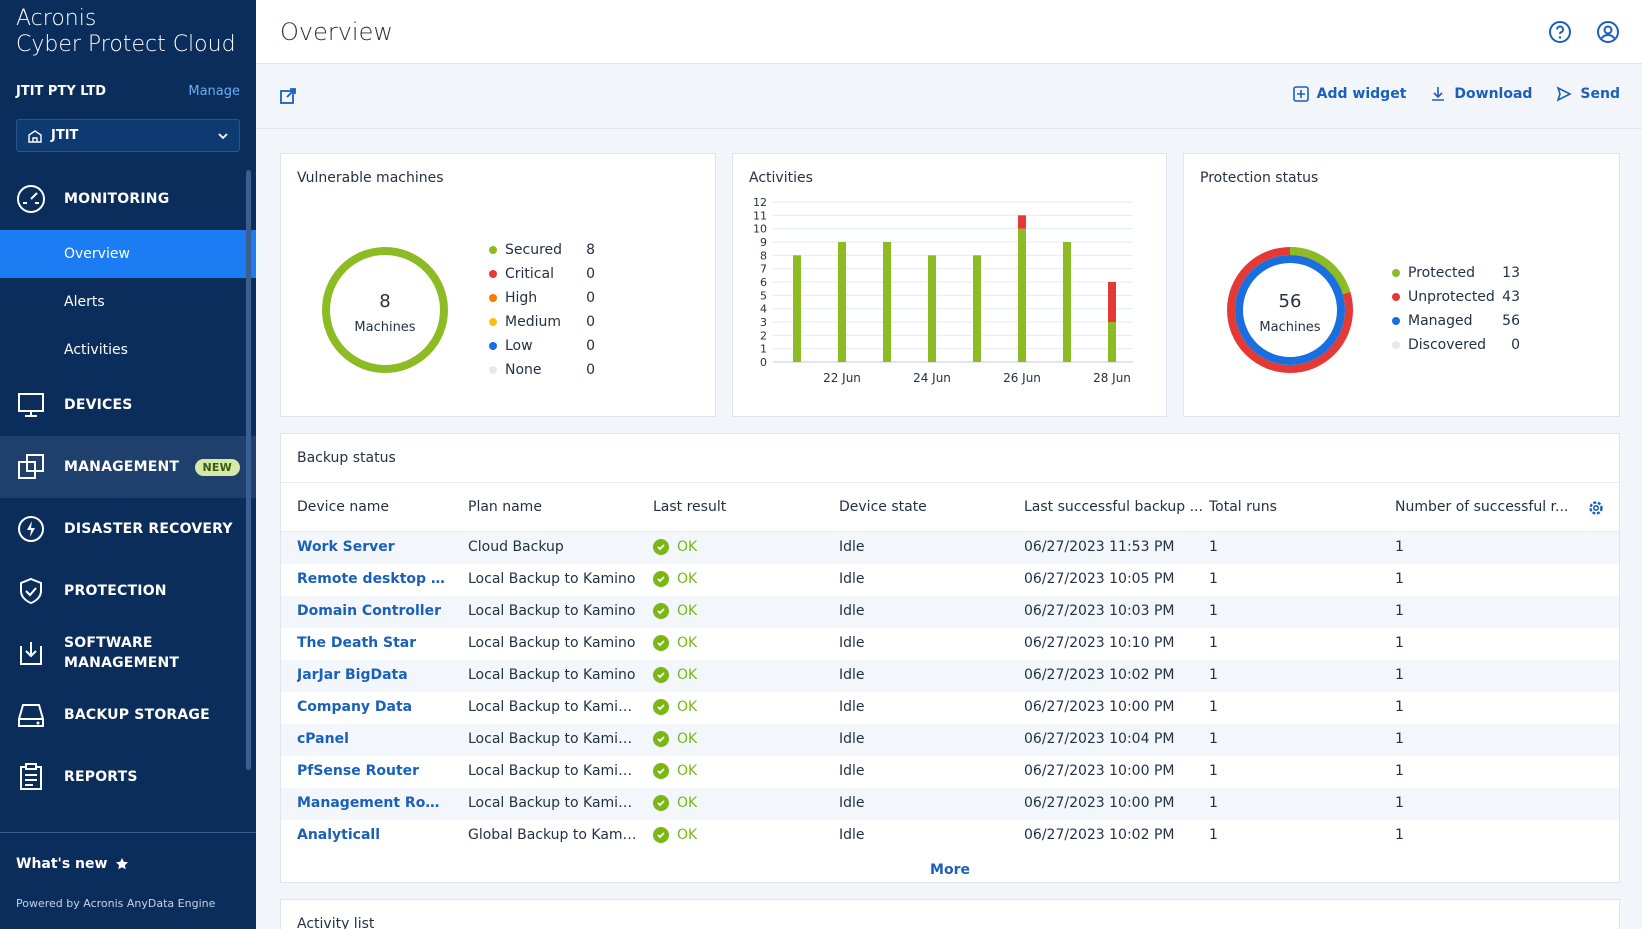 The width and height of the screenshot is (1642, 929). I want to click on y-tick-label: 1, so click(763, 349).